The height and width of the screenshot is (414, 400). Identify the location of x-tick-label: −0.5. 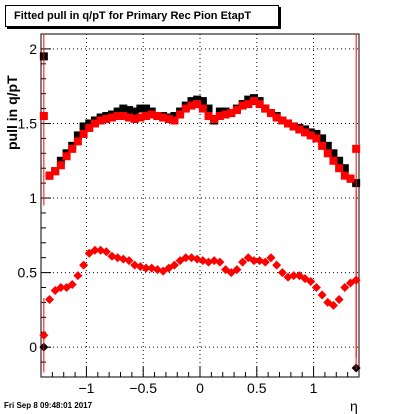
(143, 388).